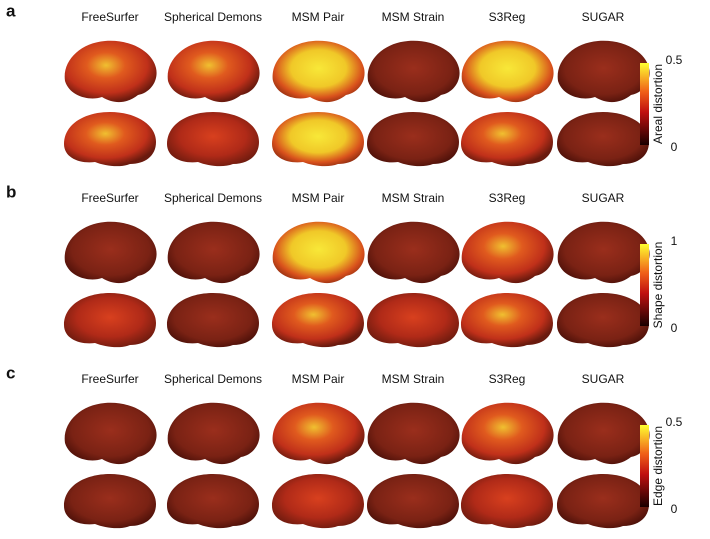  Describe the element at coordinates (674, 241) in the screenshot. I see `colorbar-max: 1` at that location.